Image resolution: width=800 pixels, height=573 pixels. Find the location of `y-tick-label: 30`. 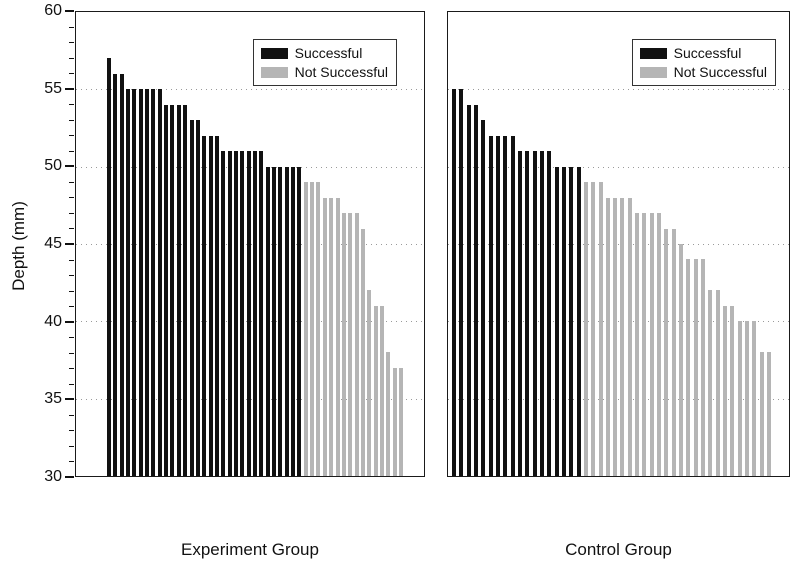

y-tick-label: 30 is located at coordinates (53, 476).